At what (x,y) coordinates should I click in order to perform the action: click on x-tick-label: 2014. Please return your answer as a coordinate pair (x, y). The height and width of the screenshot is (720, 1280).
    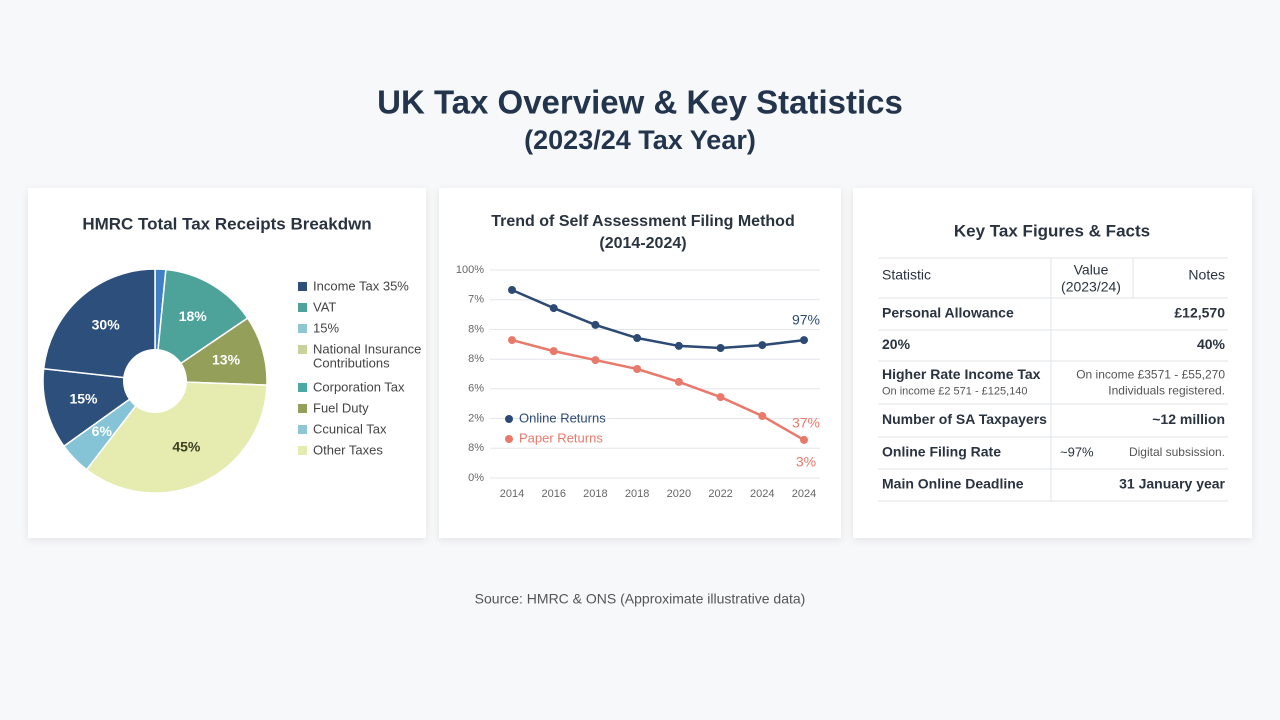
    Looking at the image, I should click on (512, 494).